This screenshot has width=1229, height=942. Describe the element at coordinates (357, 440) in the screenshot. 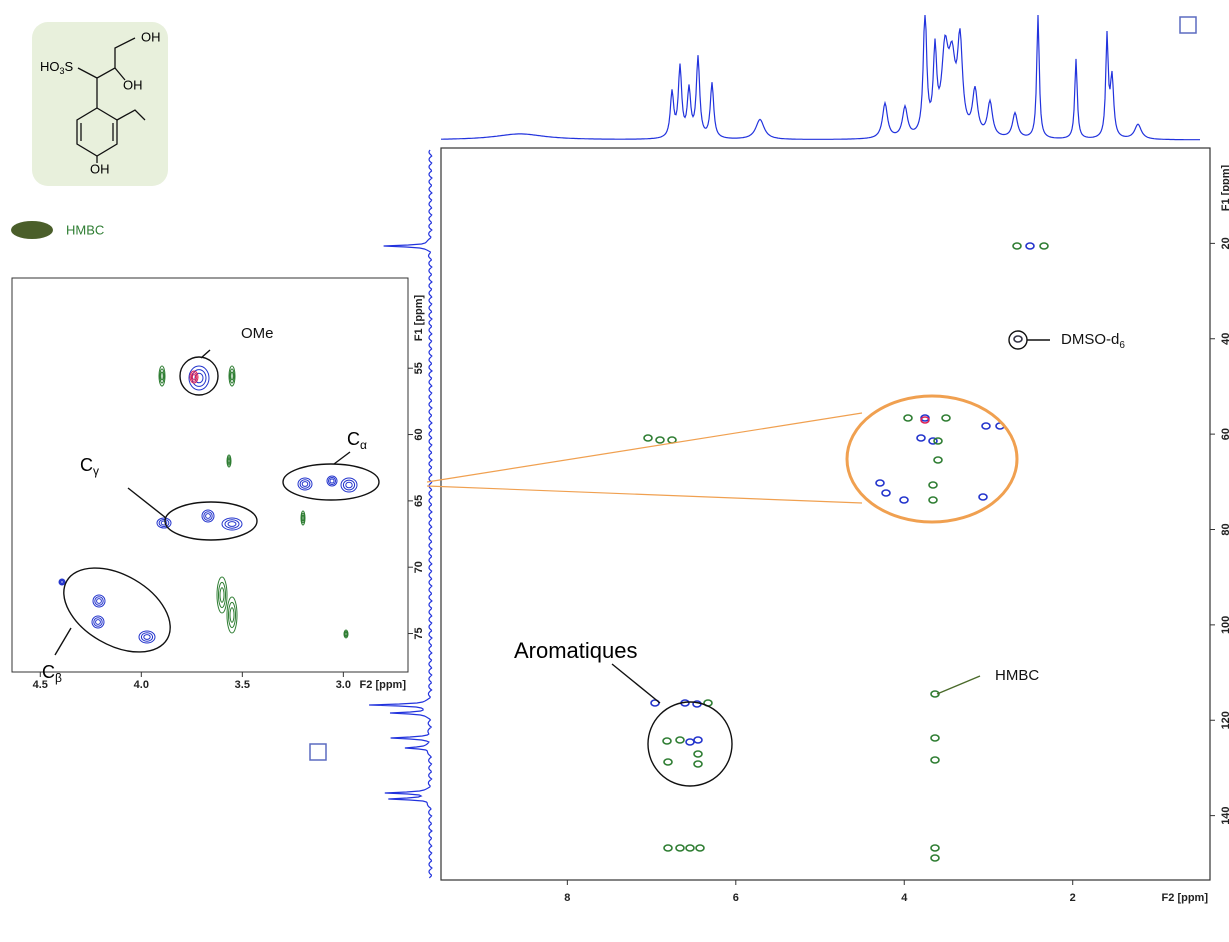

I see `annotation: Cα` at that location.